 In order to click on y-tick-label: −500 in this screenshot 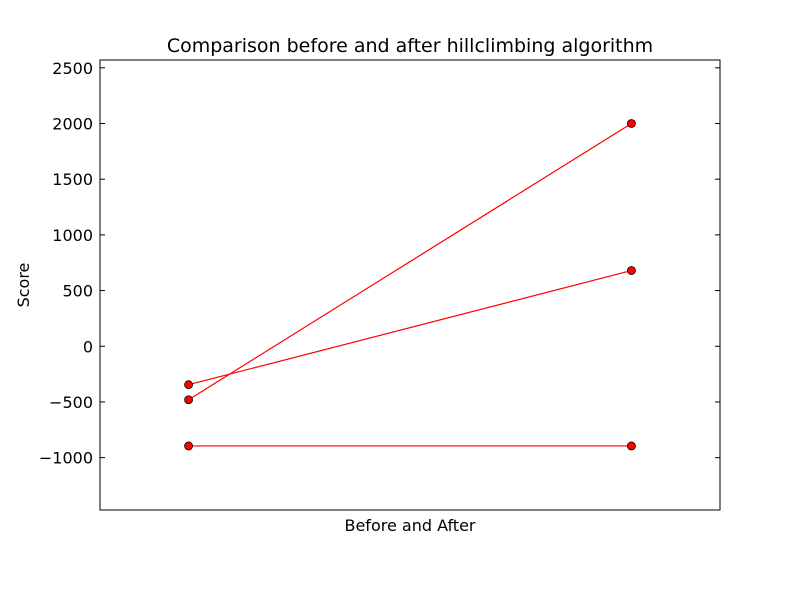, I will do `click(71, 402)`.